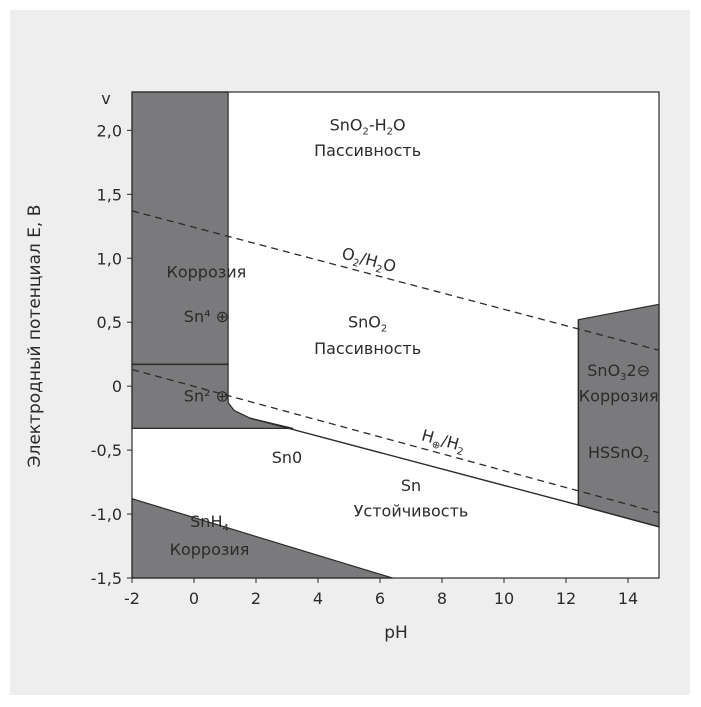 The image size is (701, 707). I want to click on o2-h2o-label: O2/H2O, so click(368, 261).